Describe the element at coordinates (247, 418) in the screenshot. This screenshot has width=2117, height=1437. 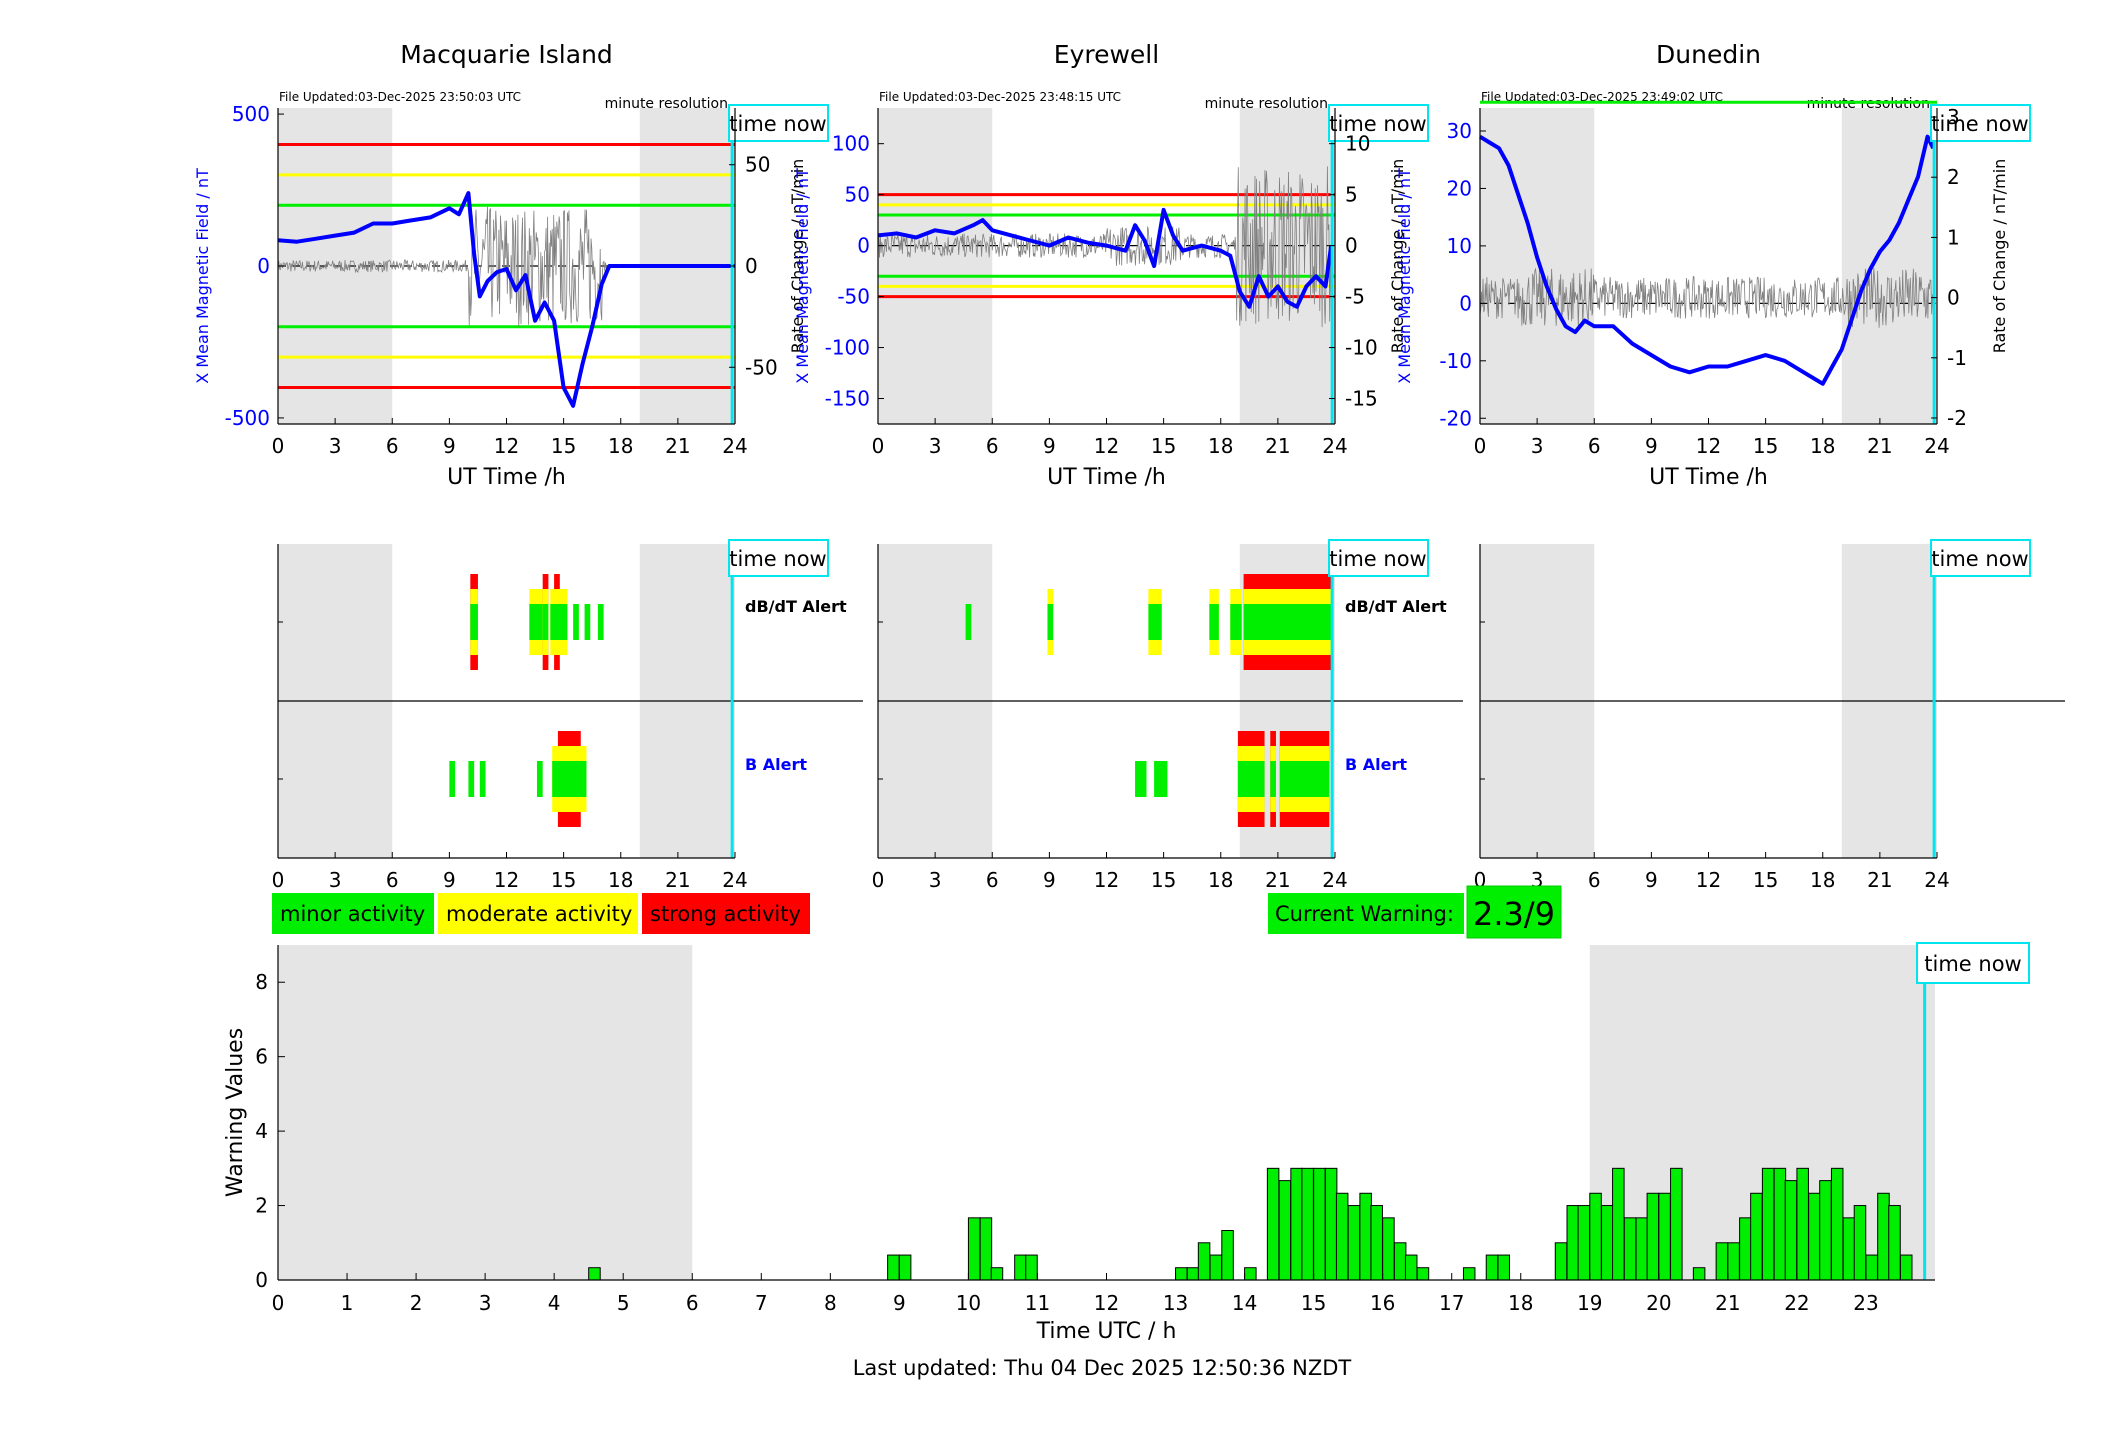
I see `y-tick-label-left: -500` at that location.